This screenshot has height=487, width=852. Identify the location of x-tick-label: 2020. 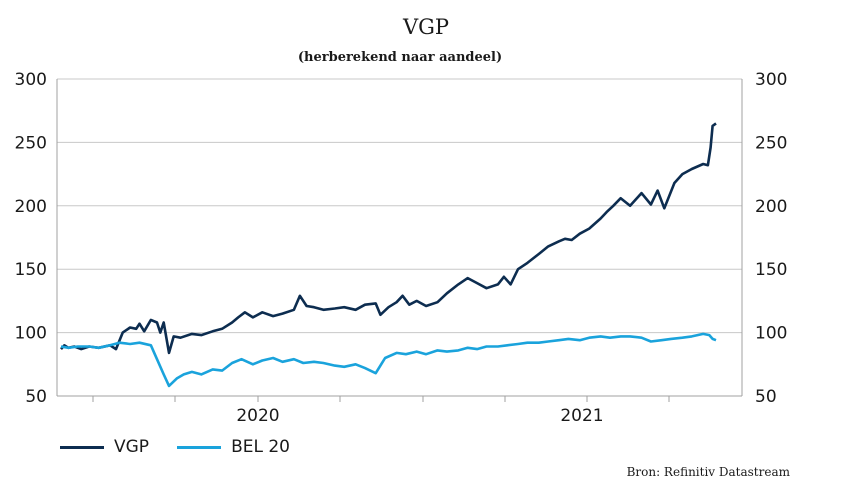
(257, 416).